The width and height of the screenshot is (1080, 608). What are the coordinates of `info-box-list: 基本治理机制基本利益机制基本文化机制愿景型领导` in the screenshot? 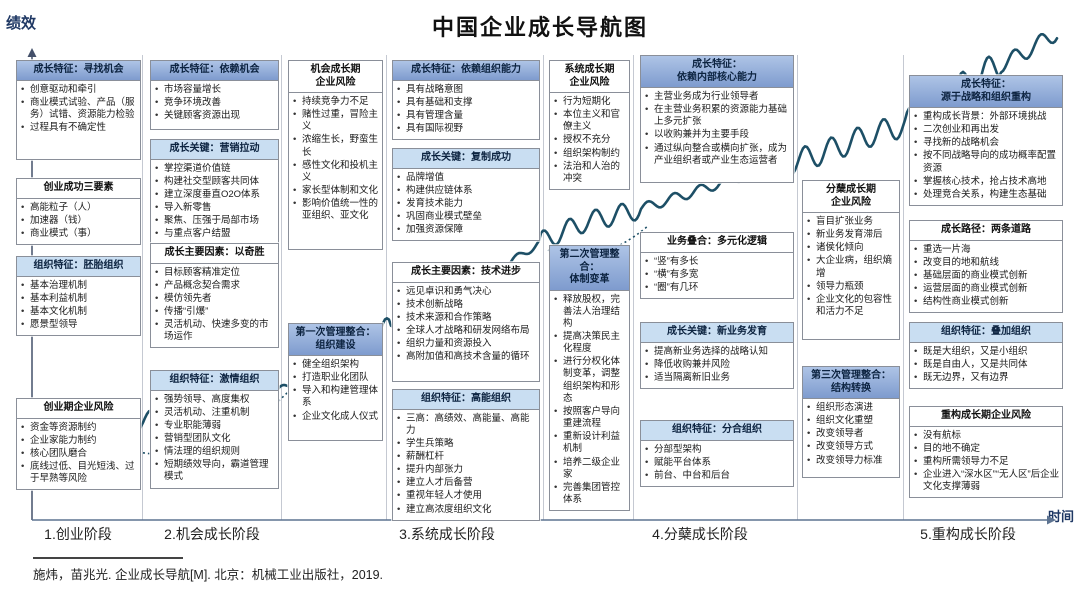 It's located at (78, 306).